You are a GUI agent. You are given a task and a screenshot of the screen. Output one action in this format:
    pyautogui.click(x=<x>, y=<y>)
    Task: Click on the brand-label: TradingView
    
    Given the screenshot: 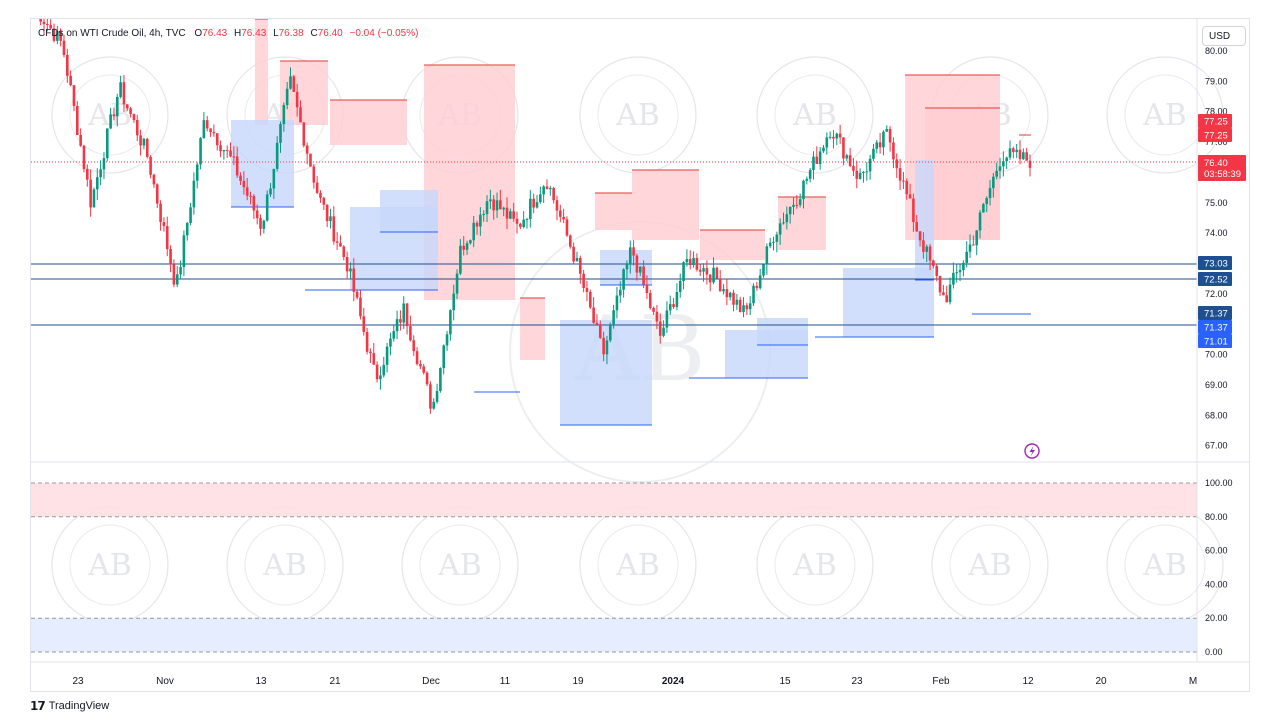 What is the action you would take?
    pyautogui.click(x=79, y=706)
    